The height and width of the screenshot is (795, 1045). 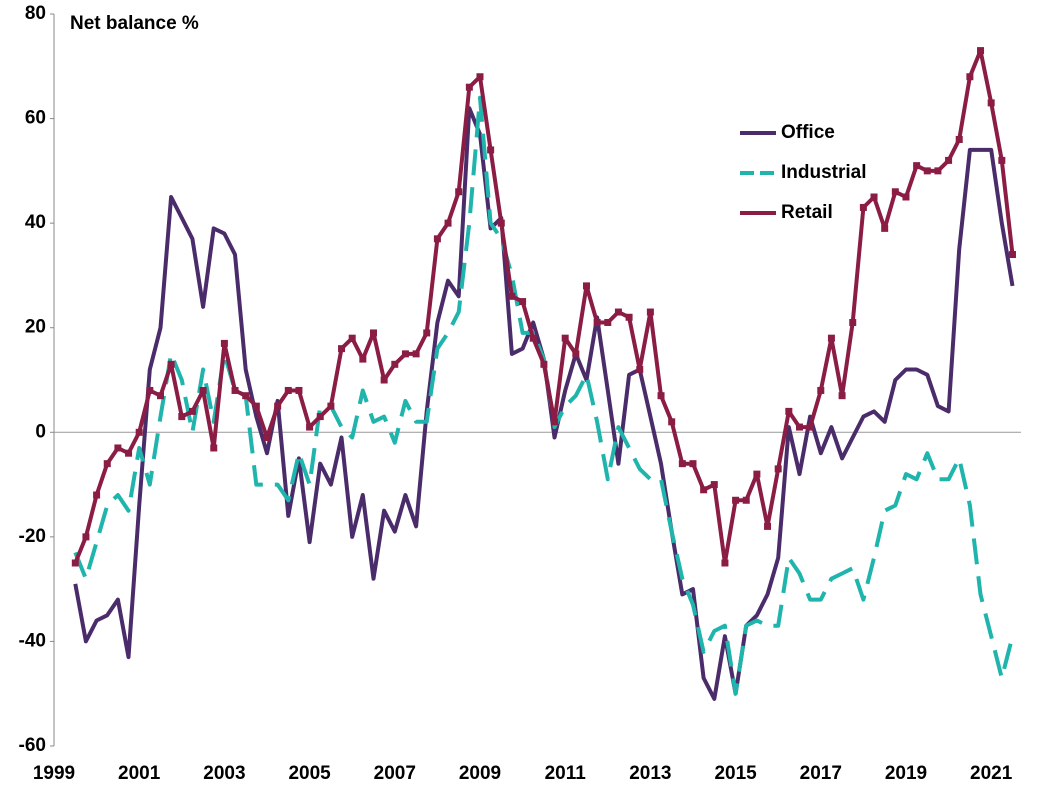 I want to click on legend-label: Office, so click(x=808, y=132).